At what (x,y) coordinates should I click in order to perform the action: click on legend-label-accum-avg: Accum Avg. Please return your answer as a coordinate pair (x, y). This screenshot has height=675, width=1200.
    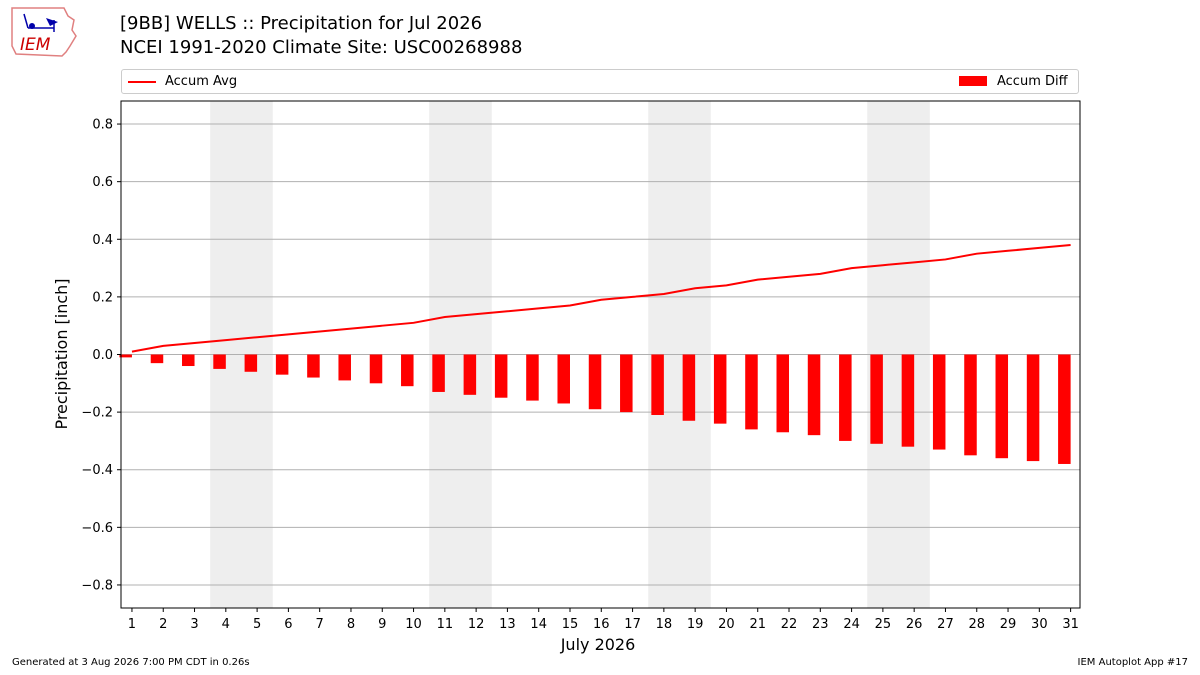
    Looking at the image, I should click on (201, 81).